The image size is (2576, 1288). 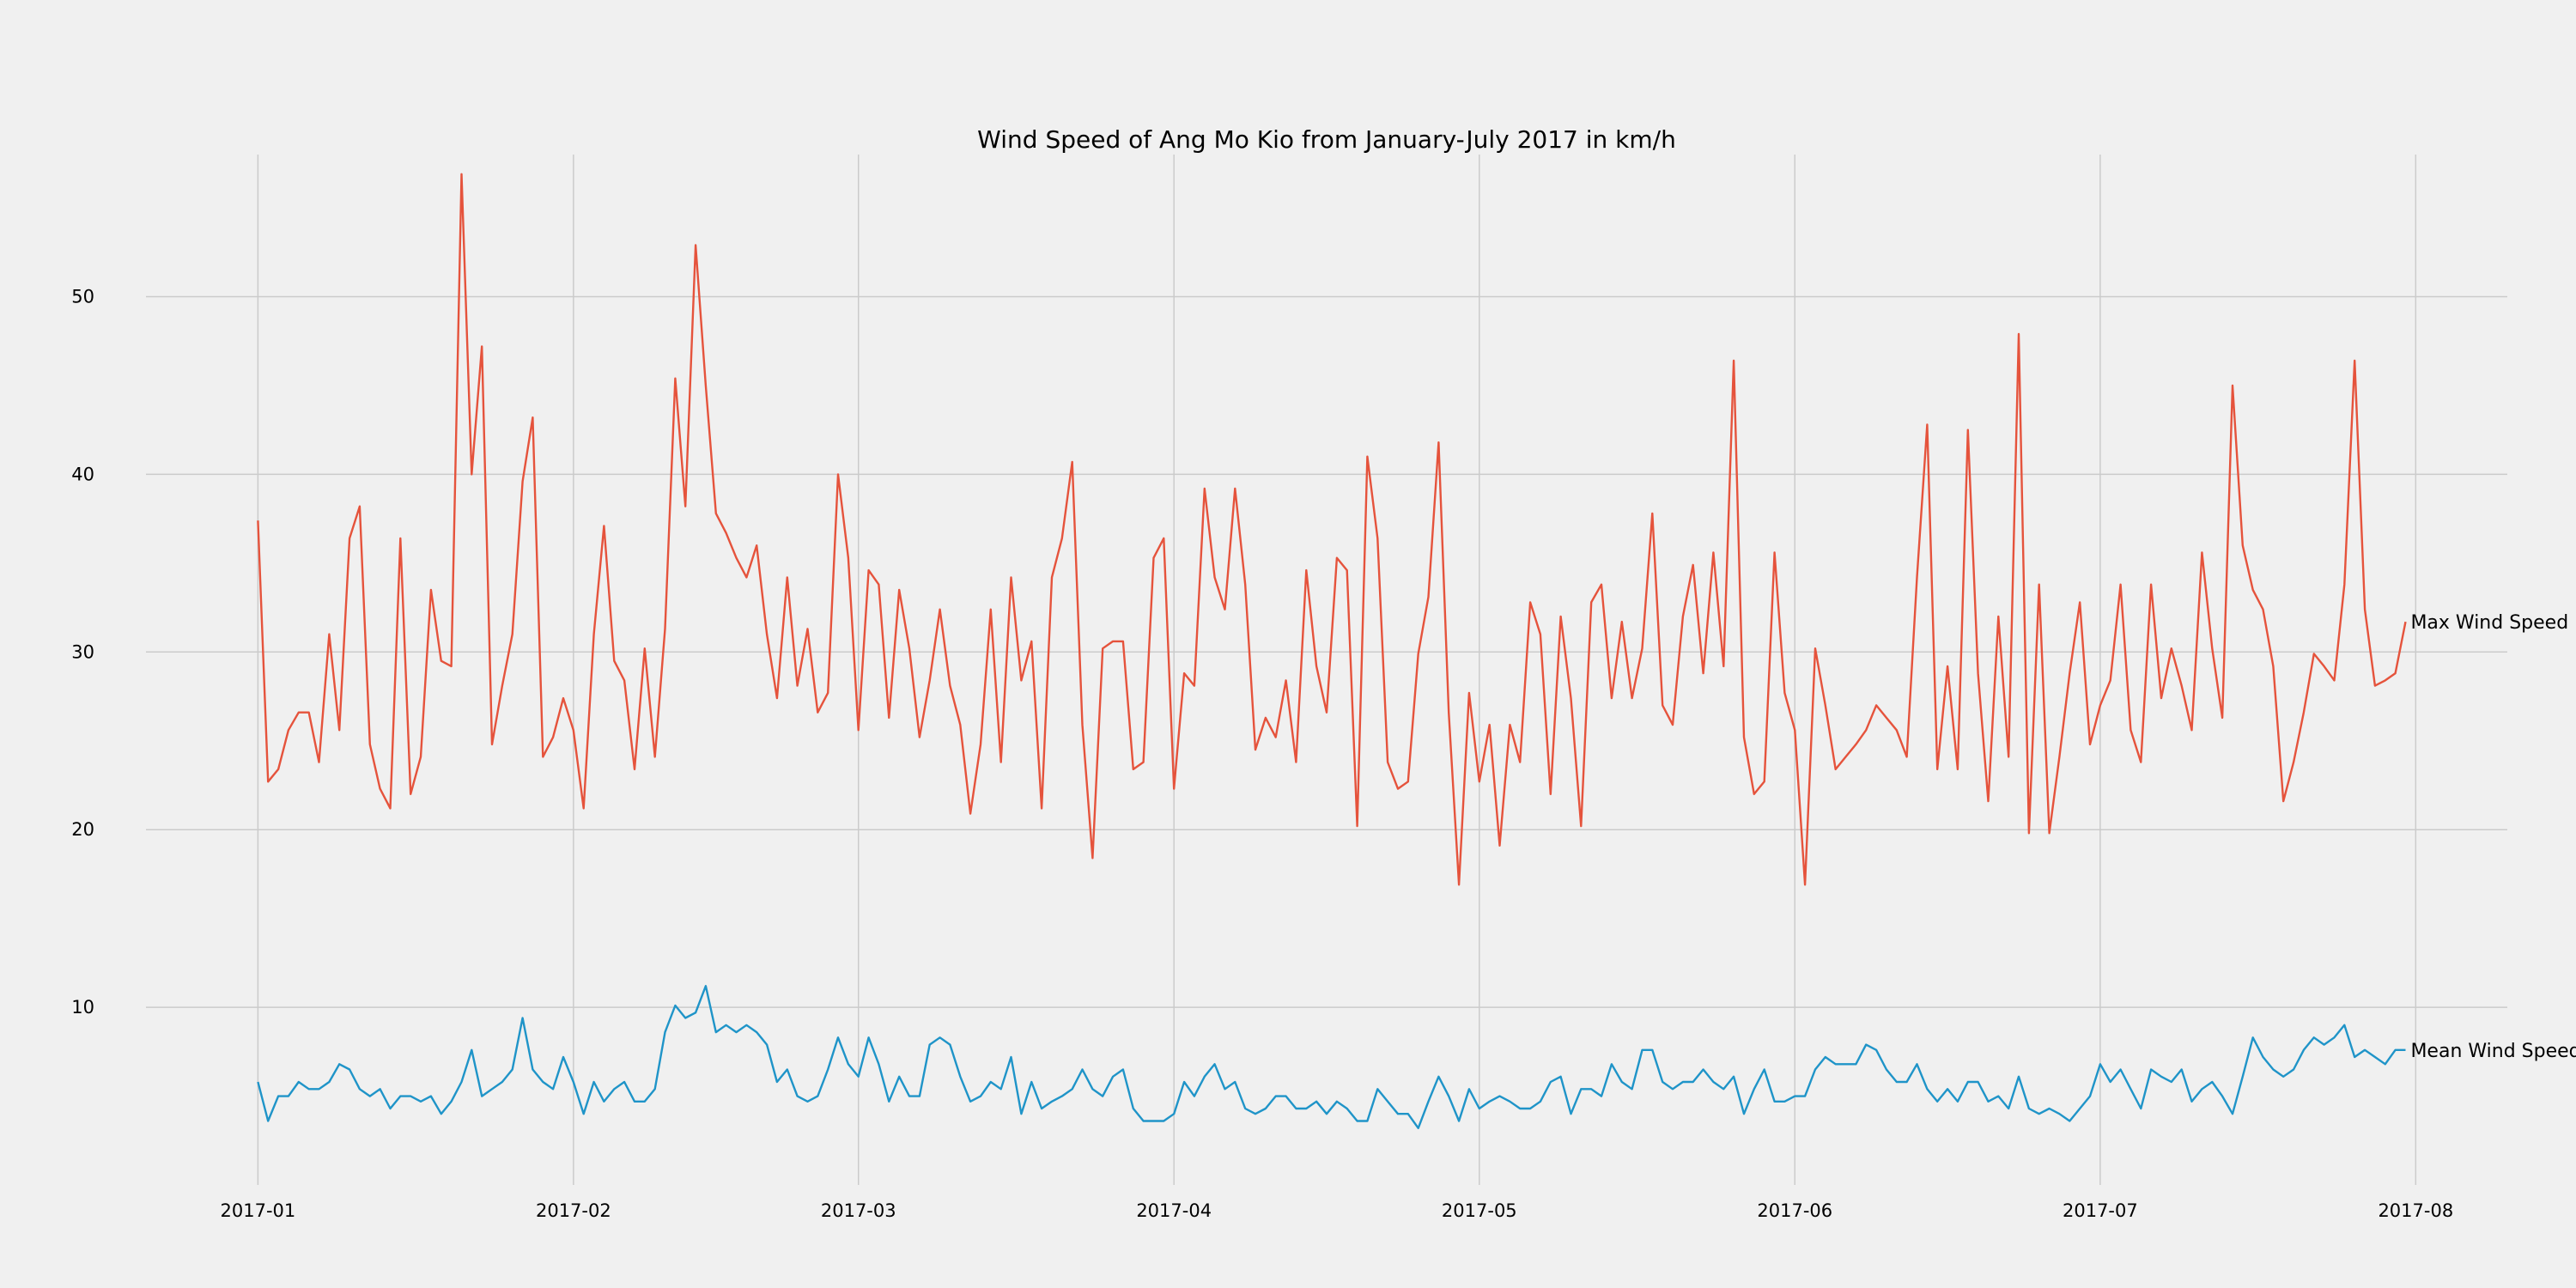 What do you see at coordinates (1331, 1057) in the screenshot?
I see `series-line-mean-wind-speed` at bounding box center [1331, 1057].